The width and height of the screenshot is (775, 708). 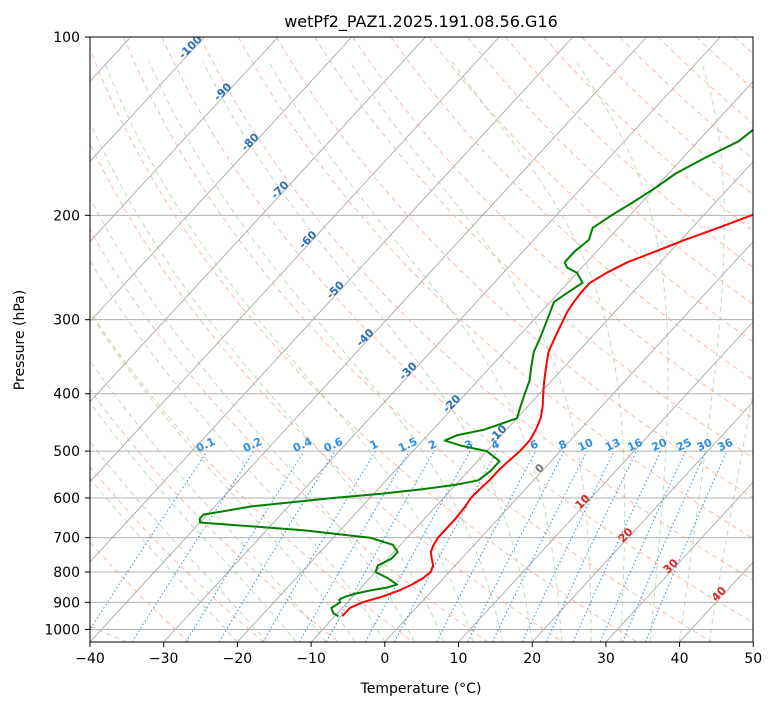 I want to click on x-tick-label: 30, so click(x=606, y=659).